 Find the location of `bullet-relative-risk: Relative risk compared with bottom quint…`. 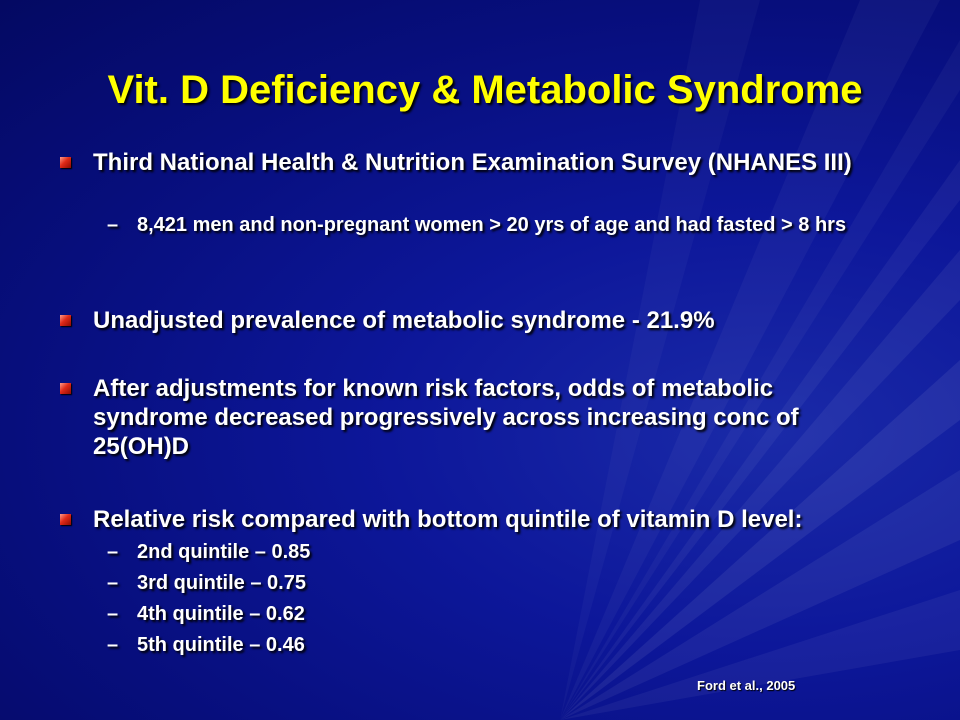

bullet-relative-risk: Relative risk compared with bottom quint… is located at coordinates (448, 519).